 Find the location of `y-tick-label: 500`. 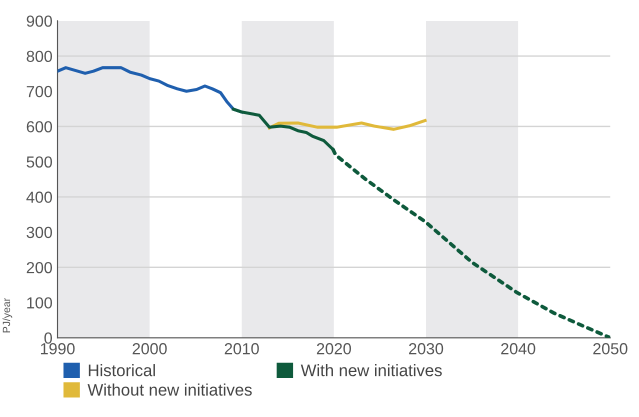

y-tick-label: 500 is located at coordinates (39, 162).